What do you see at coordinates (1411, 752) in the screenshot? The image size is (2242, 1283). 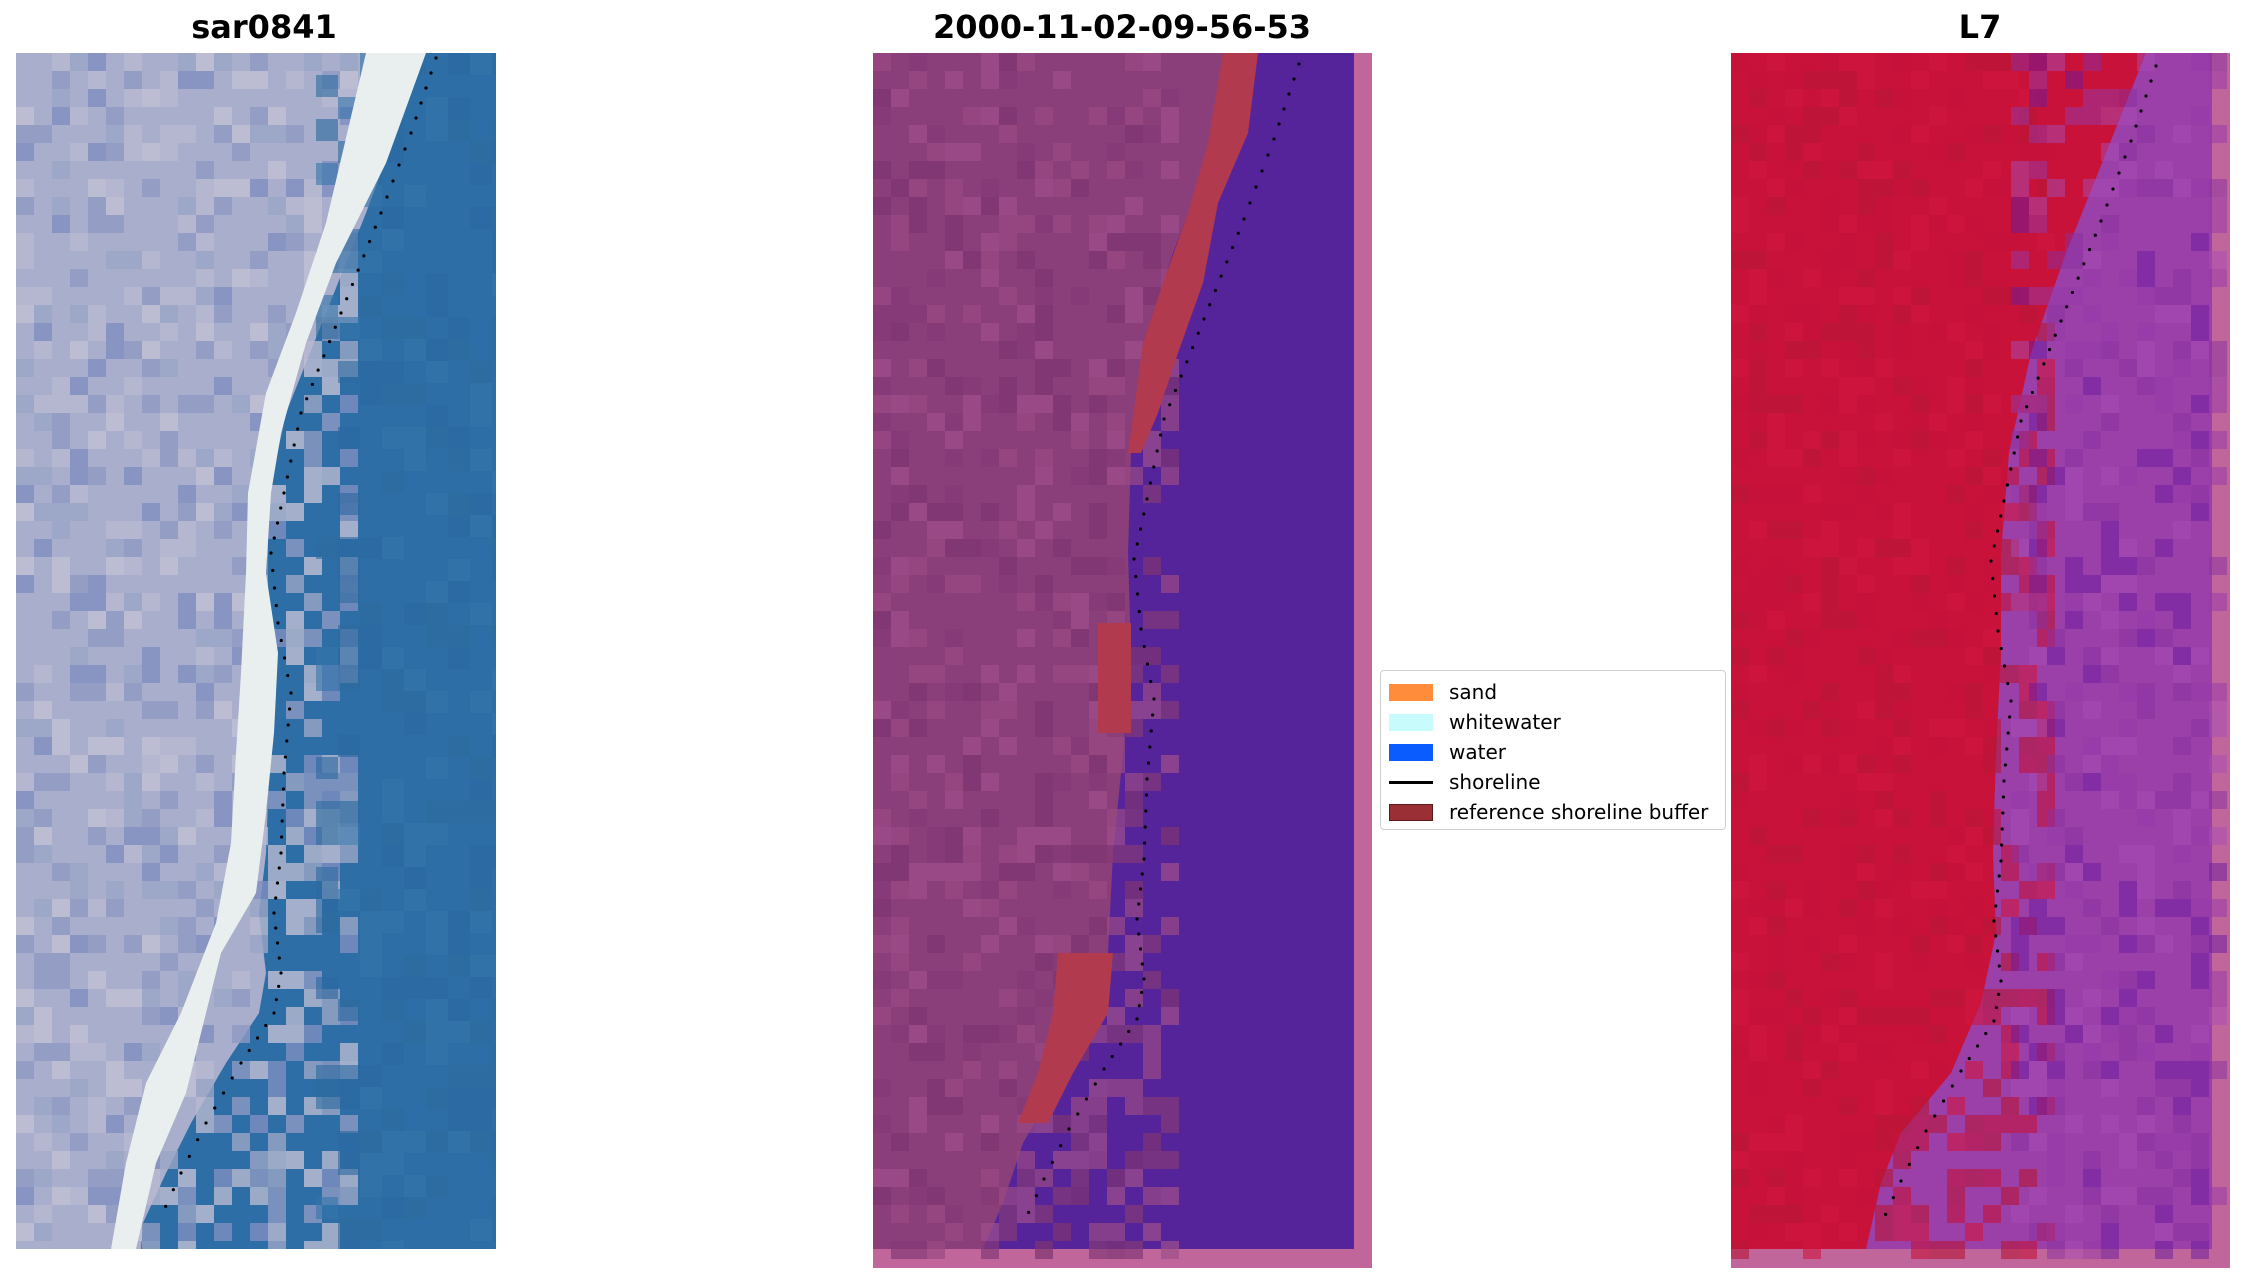 I see `water-swatch` at bounding box center [1411, 752].